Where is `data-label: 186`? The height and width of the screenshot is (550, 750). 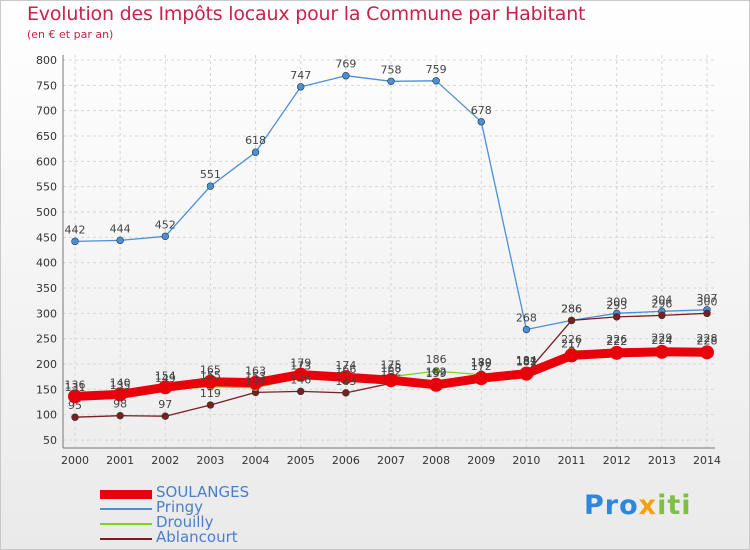 data-label: 186 is located at coordinates (436, 359).